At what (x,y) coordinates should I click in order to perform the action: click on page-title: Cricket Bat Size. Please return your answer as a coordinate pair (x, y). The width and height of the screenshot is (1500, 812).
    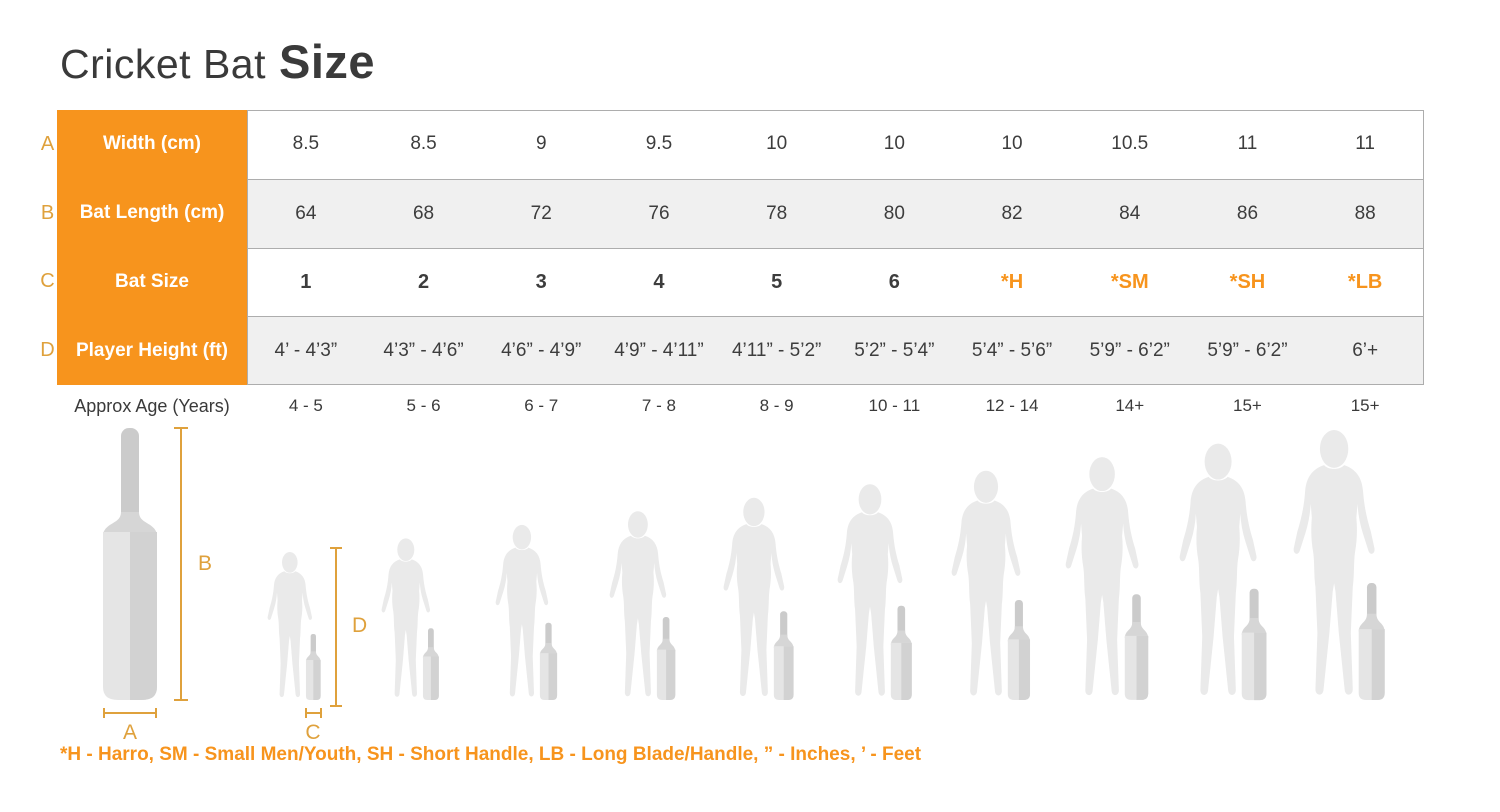
    Looking at the image, I should click on (217, 61).